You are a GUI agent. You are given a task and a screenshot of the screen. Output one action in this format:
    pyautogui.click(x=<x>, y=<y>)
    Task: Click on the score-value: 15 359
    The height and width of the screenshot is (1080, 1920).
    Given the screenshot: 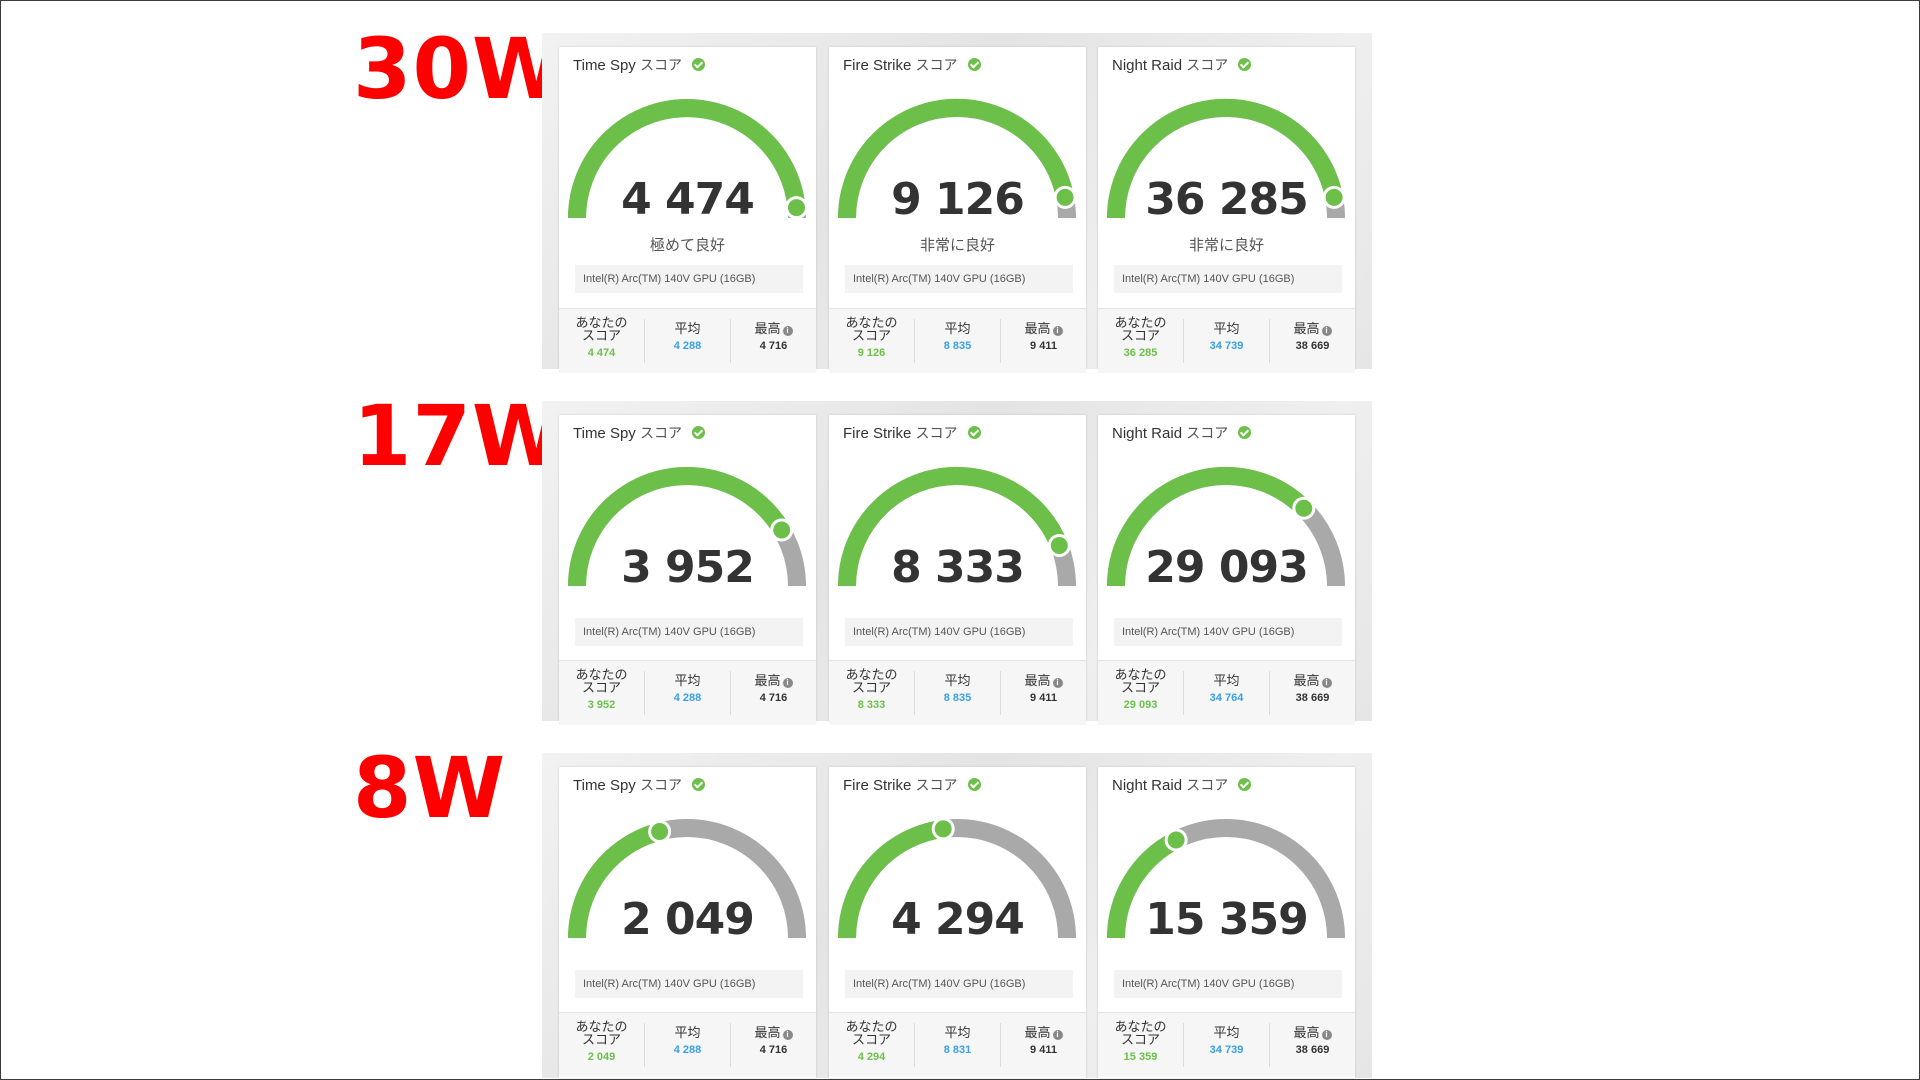 What is the action you would take?
    pyautogui.click(x=1226, y=919)
    